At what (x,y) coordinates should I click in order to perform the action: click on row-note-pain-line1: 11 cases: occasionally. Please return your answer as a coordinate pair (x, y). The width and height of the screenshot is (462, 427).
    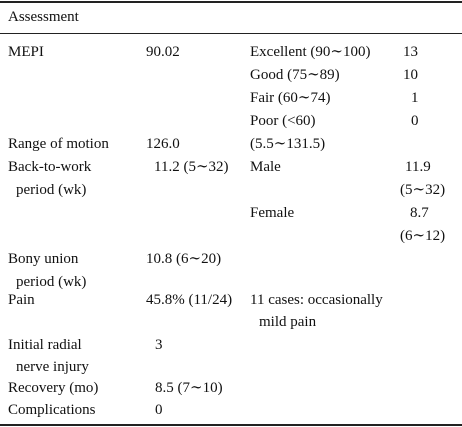
    Looking at the image, I should click on (316, 300).